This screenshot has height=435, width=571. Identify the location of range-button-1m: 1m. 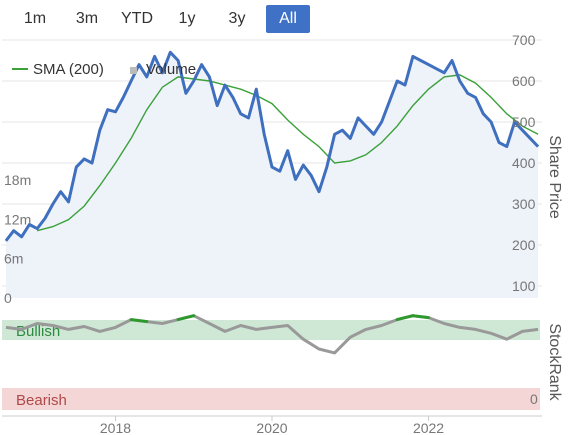
(35, 18).